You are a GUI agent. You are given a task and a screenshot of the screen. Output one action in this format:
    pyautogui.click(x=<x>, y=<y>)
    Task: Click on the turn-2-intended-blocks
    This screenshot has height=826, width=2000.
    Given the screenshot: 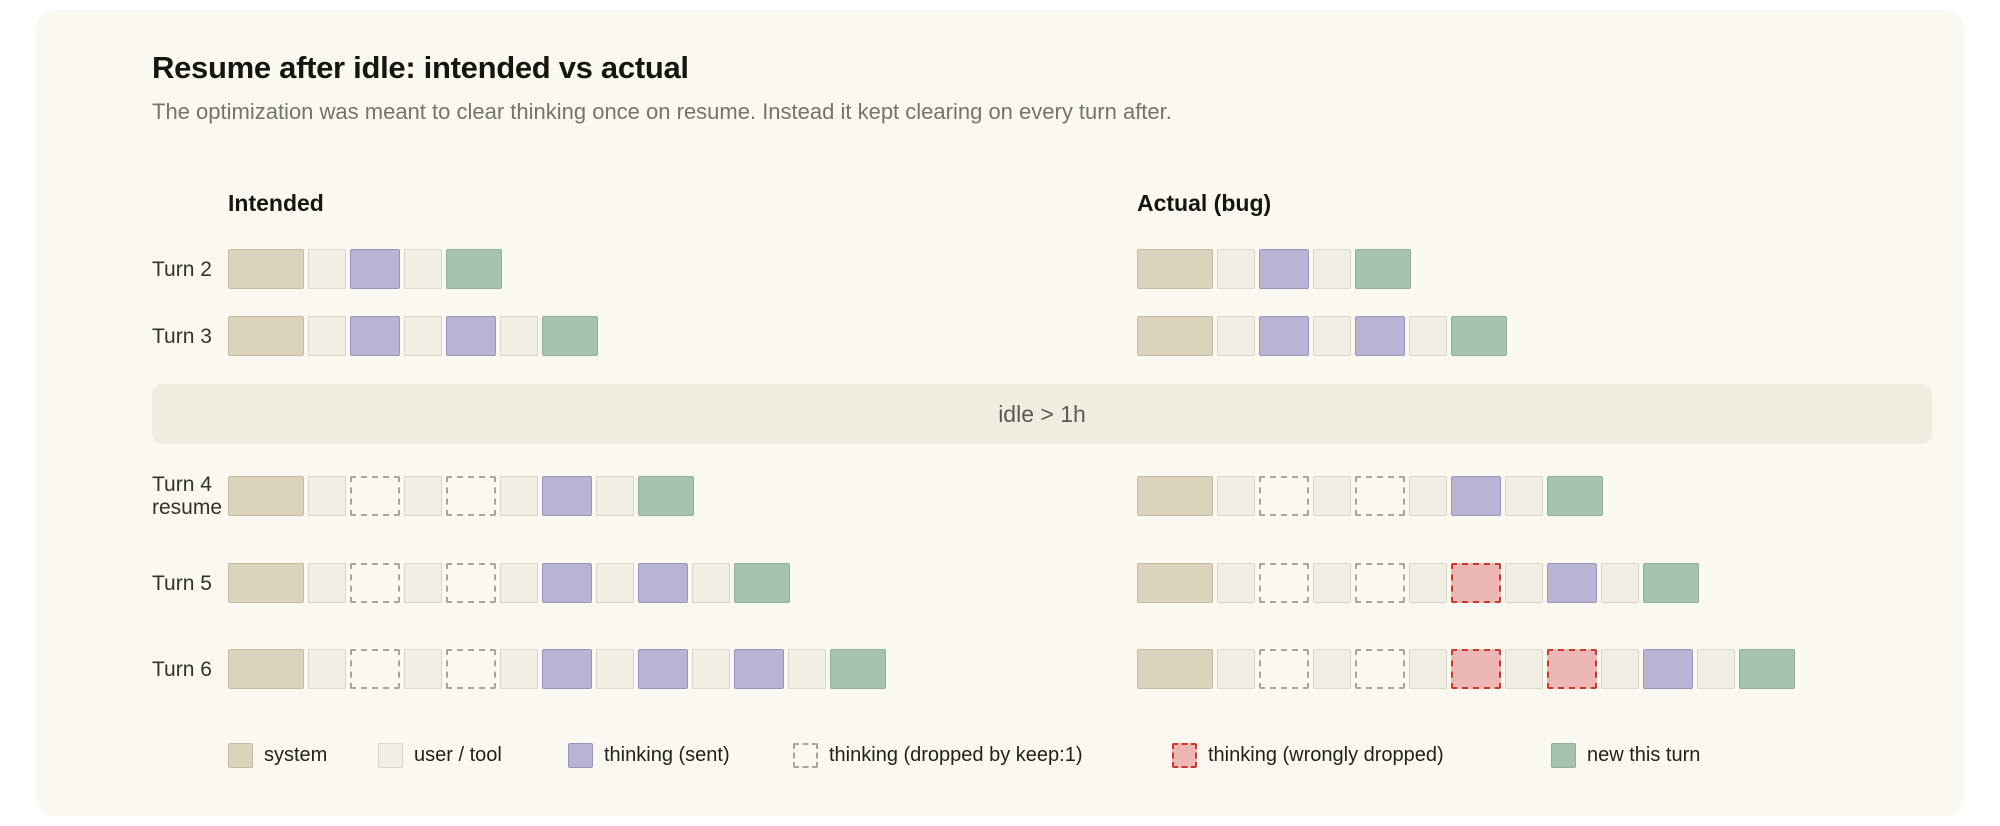 What is the action you would take?
    pyautogui.click(x=365, y=269)
    